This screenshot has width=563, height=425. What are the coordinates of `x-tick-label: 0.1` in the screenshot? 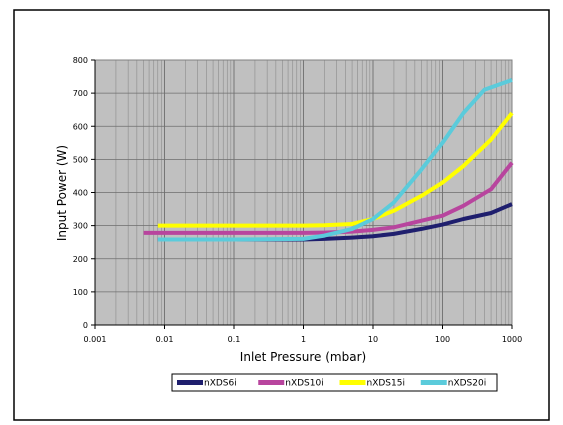 It's located at (234, 339).